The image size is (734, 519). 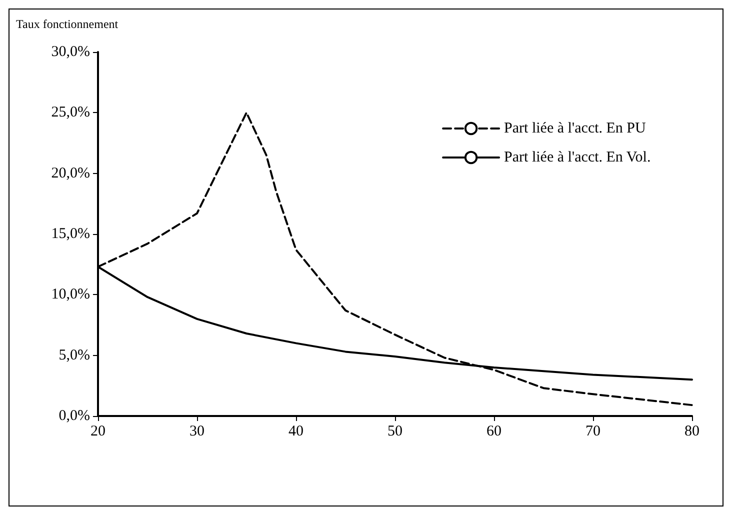 I want to click on x-tick-label: 60, so click(x=494, y=432).